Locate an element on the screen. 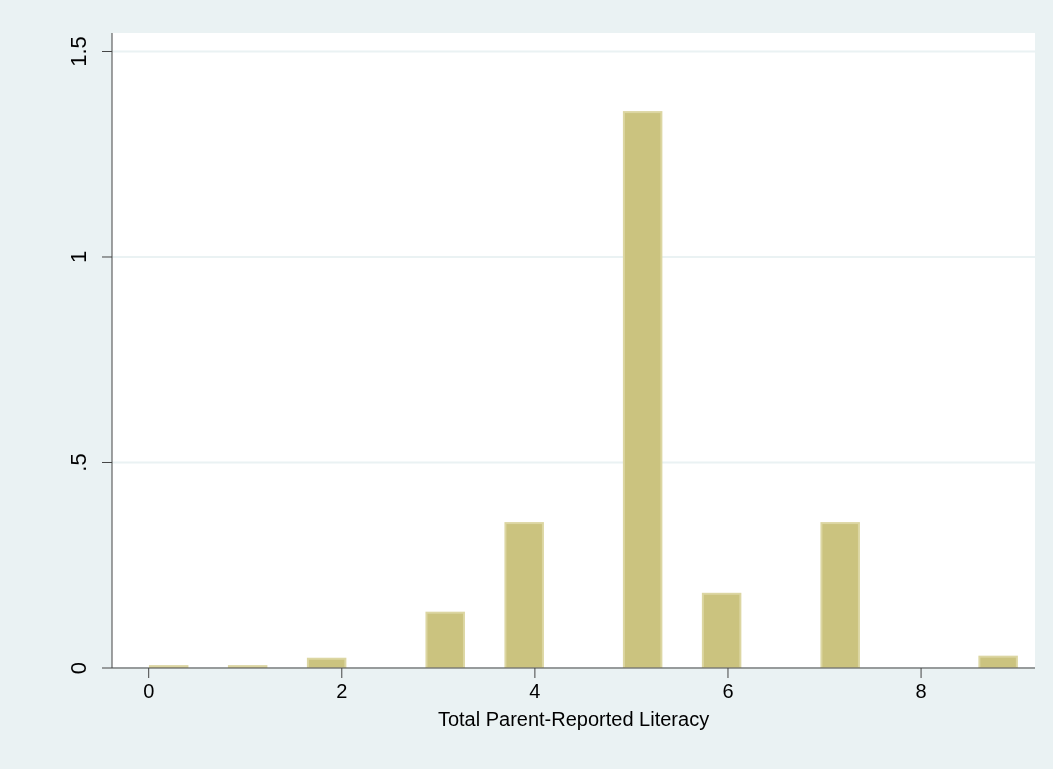 This screenshot has height=769, width=1053. x-tick-label: 6 is located at coordinates (728, 691).